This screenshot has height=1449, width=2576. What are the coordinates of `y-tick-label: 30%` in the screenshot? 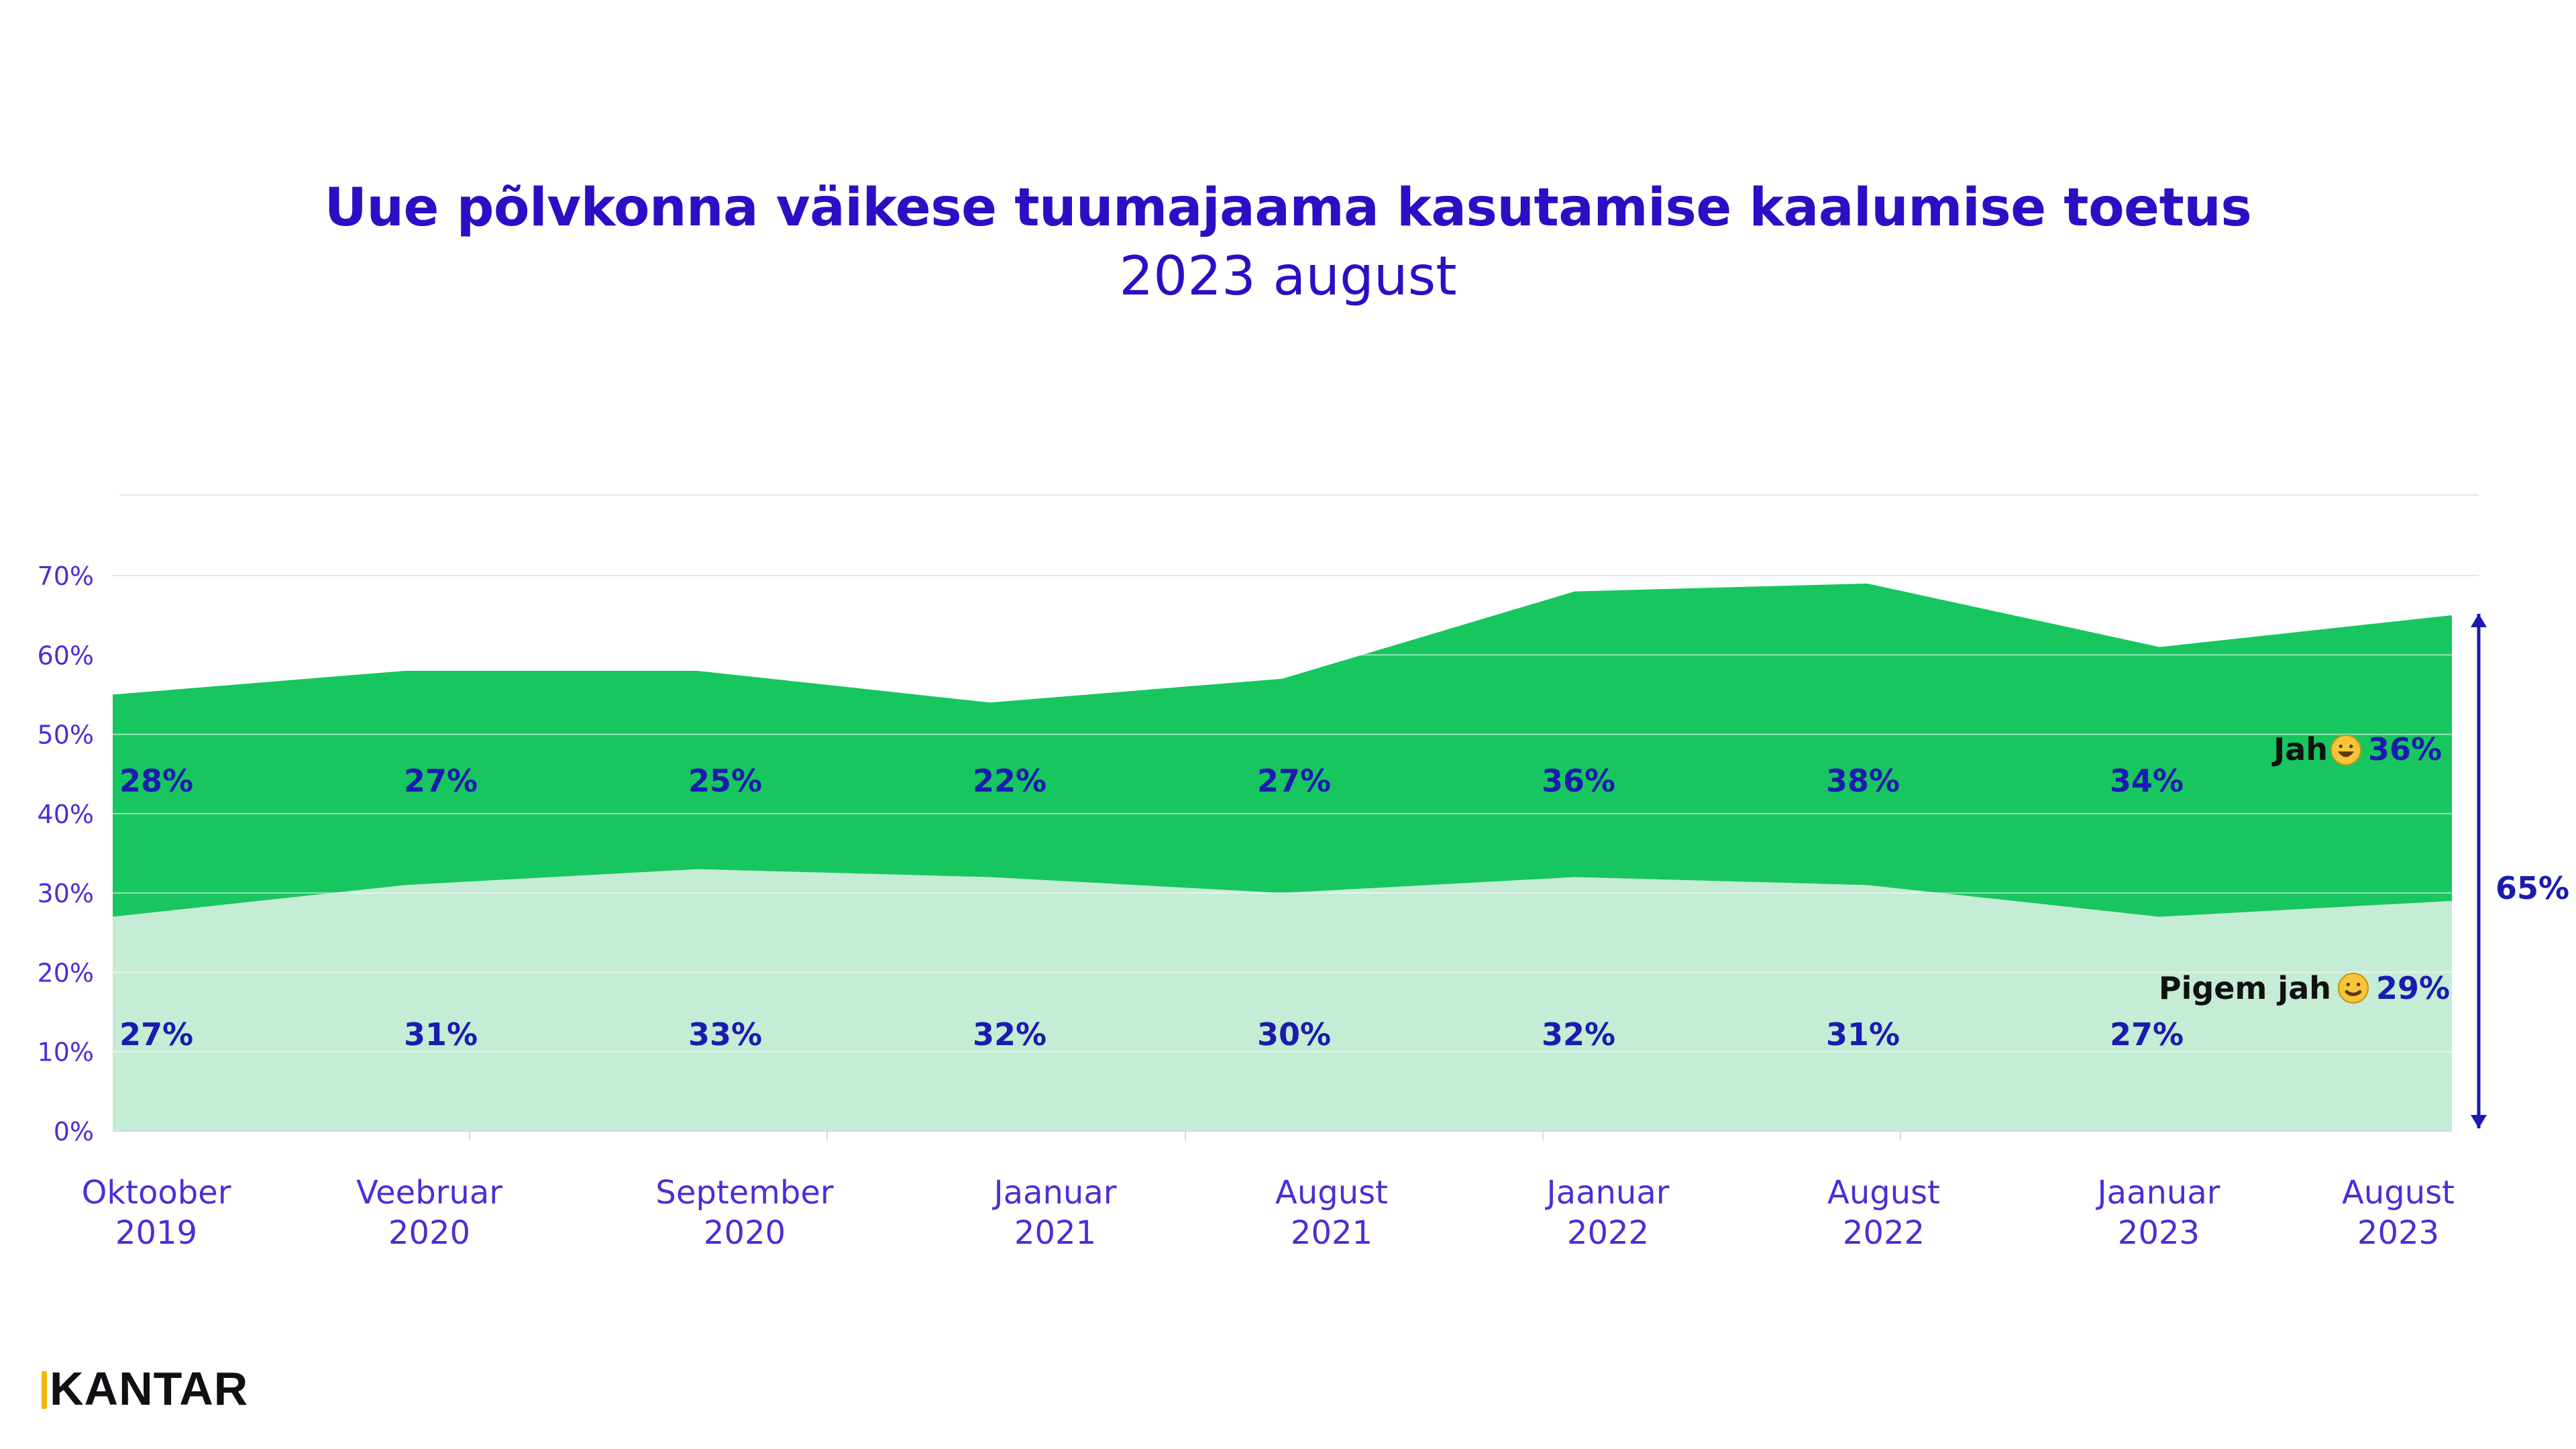 It's located at (66, 893).